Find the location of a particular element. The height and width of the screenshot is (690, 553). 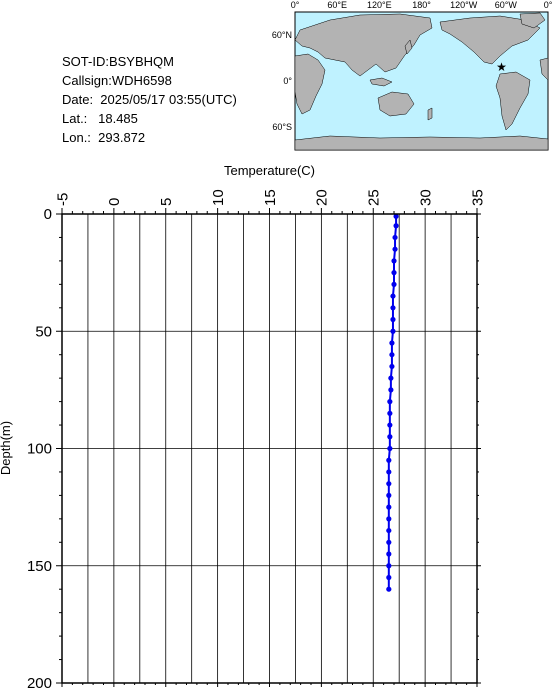

x-tick-label: 35 is located at coordinates (477, 197).